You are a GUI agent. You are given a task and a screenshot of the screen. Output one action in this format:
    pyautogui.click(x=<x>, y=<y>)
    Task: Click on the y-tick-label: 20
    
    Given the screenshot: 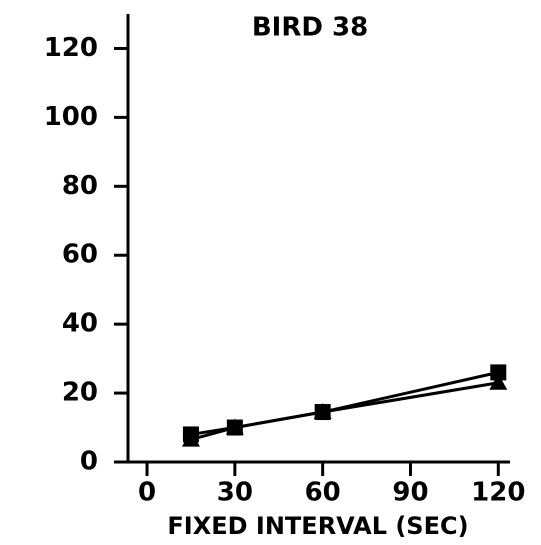 What is the action you would take?
    pyautogui.click(x=80, y=393)
    